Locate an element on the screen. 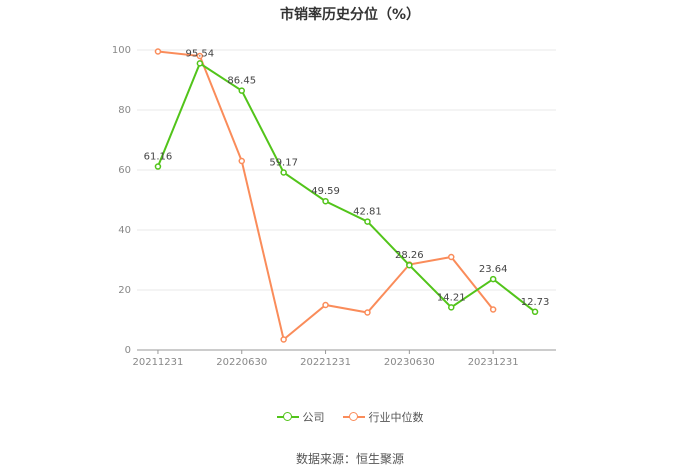  data-label: 28.26 is located at coordinates (409, 255).